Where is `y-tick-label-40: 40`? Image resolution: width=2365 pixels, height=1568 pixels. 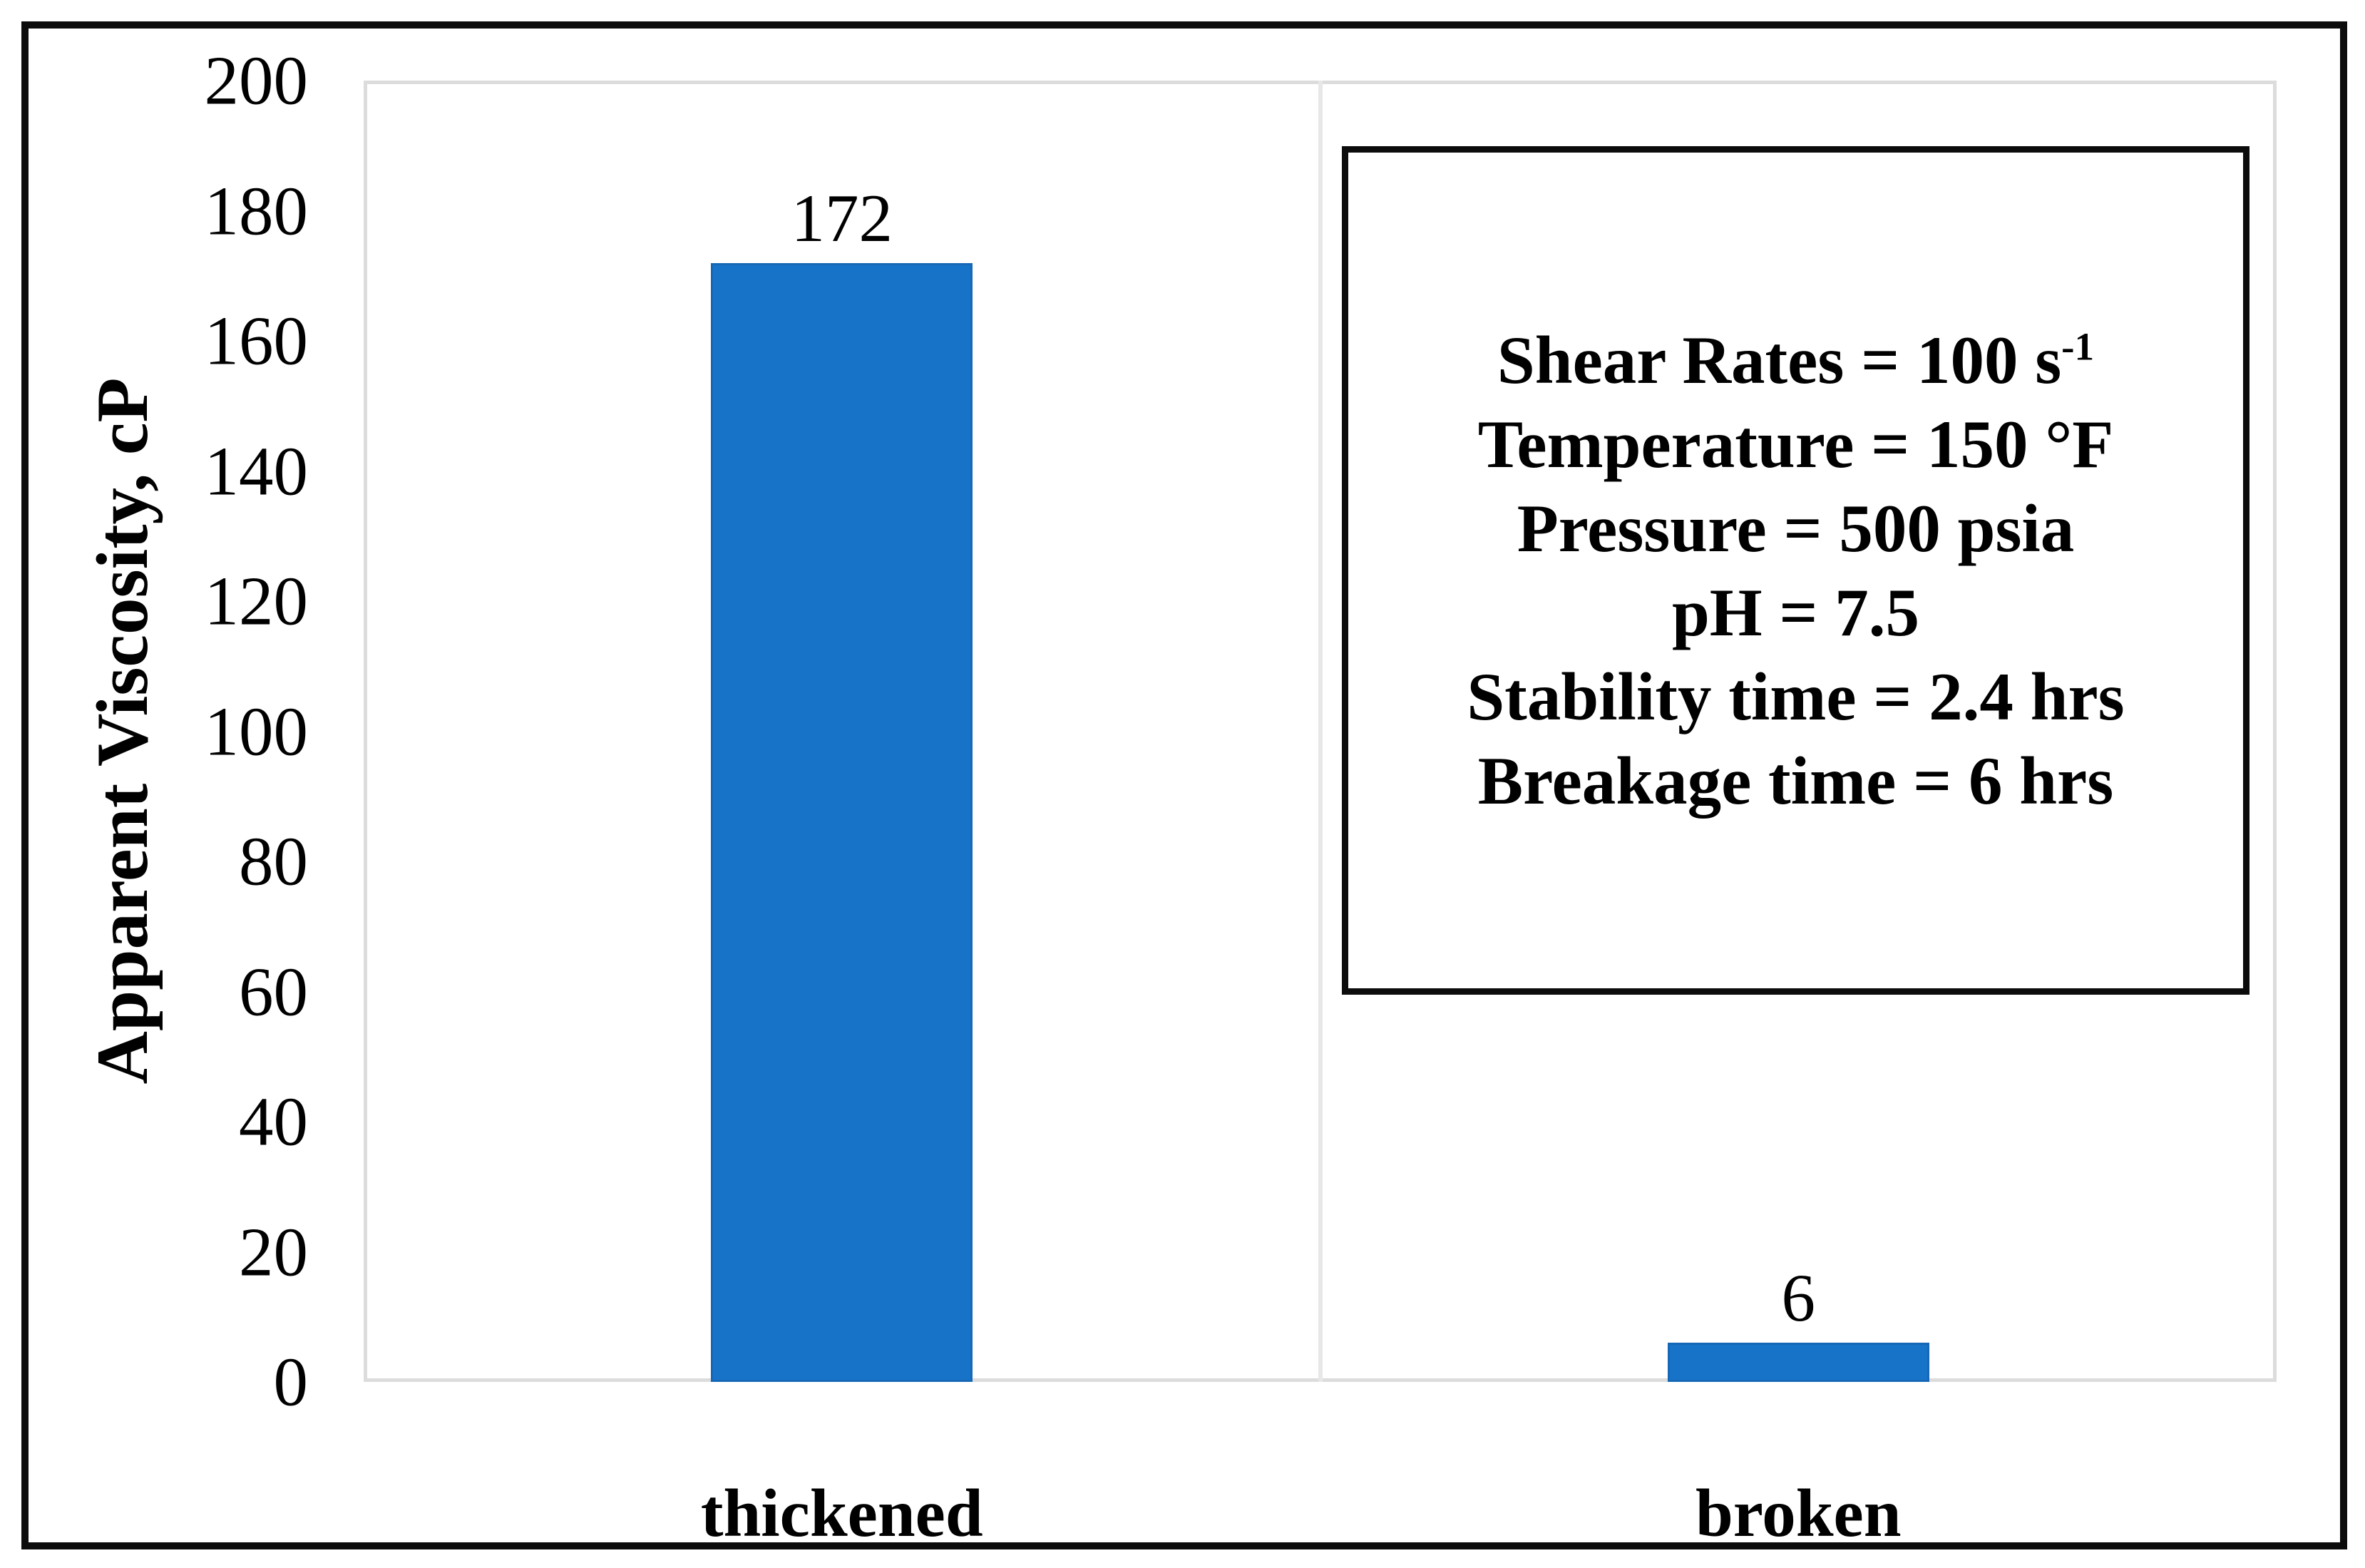 y-tick-label-40: 40 is located at coordinates (273, 1121).